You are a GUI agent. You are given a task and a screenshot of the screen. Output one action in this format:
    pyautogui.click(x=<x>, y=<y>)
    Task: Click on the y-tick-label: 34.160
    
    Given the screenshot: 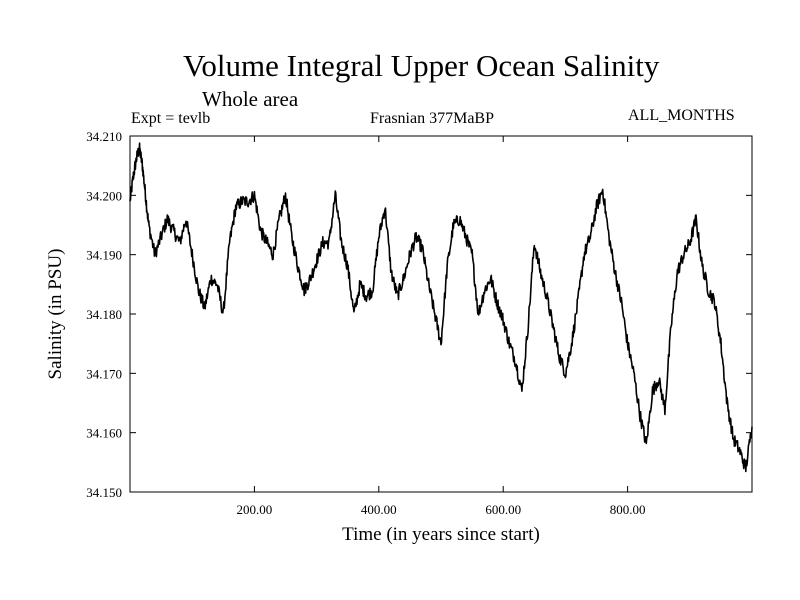 What is the action you would take?
    pyautogui.click(x=104, y=433)
    